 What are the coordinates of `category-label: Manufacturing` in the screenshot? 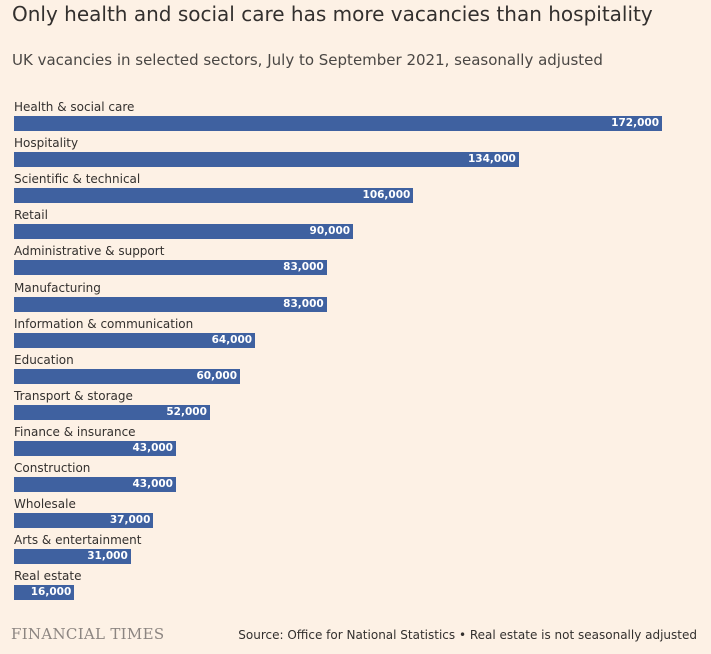 It's located at (57, 287).